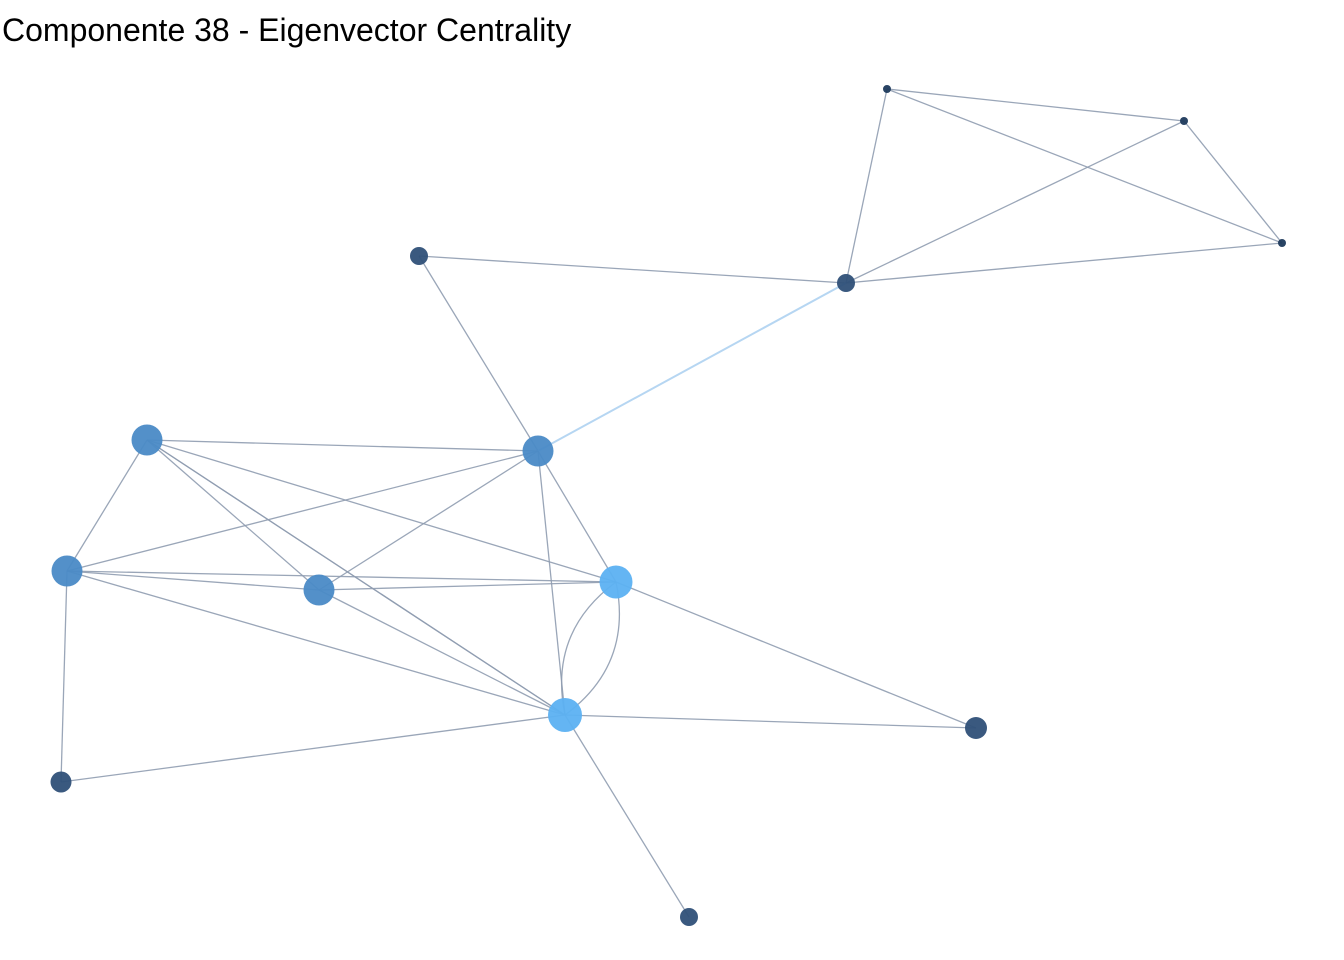  Describe the element at coordinates (689, 917) in the screenshot. I see `node-n14` at that location.